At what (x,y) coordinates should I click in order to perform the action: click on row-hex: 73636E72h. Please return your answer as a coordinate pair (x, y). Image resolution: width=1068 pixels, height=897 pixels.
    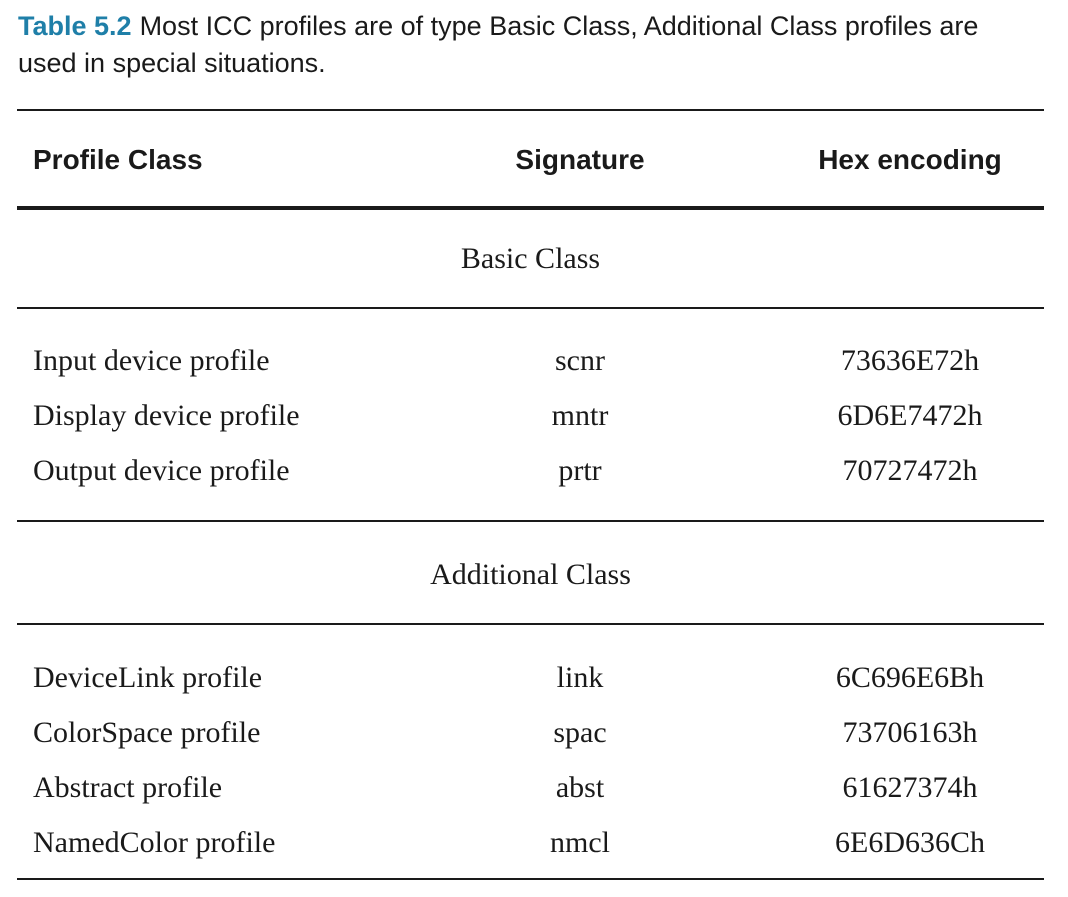
    Looking at the image, I should click on (910, 360).